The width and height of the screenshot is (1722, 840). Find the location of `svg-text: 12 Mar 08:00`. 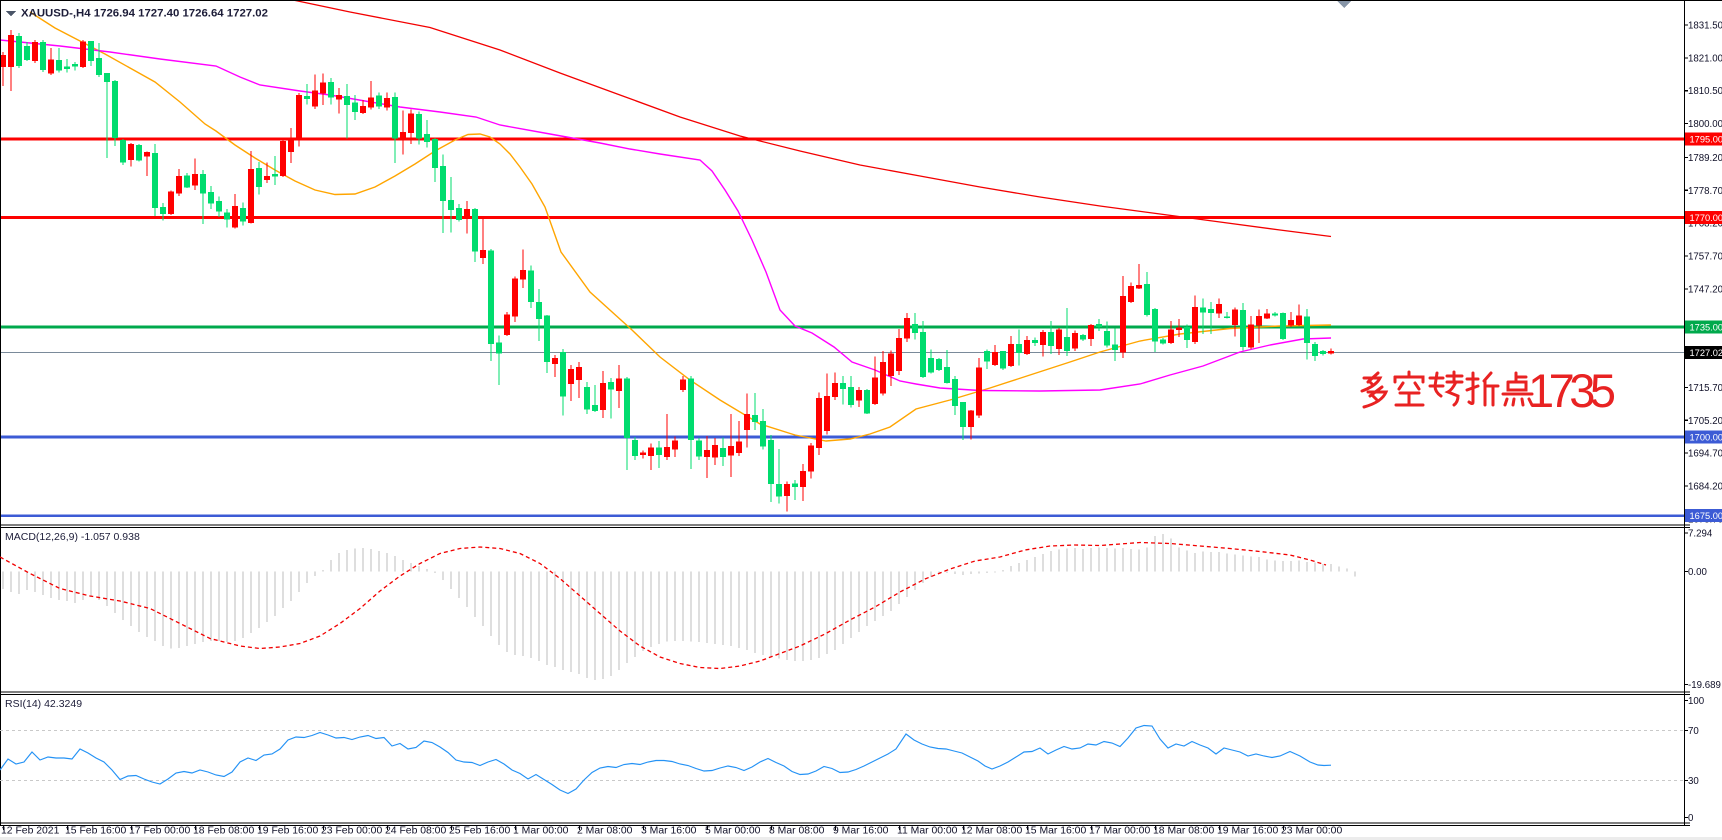

svg-text: 12 Mar 08:00 is located at coordinates (991, 831).